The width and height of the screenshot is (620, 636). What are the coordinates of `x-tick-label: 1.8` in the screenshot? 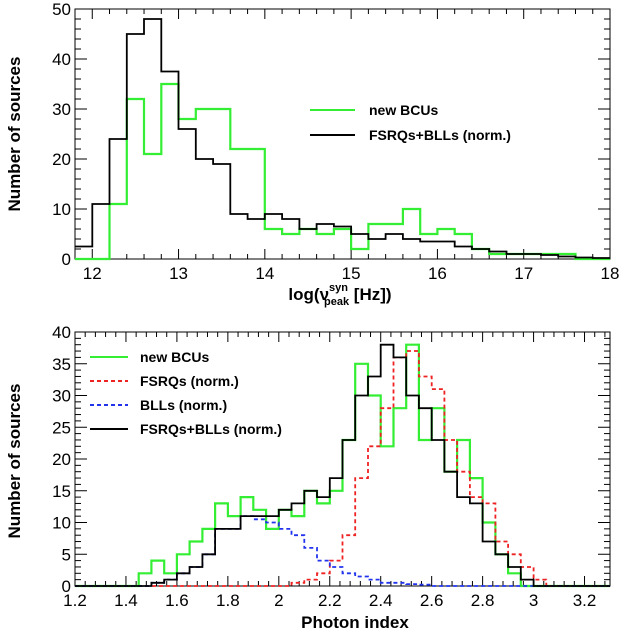 It's located at (228, 600).